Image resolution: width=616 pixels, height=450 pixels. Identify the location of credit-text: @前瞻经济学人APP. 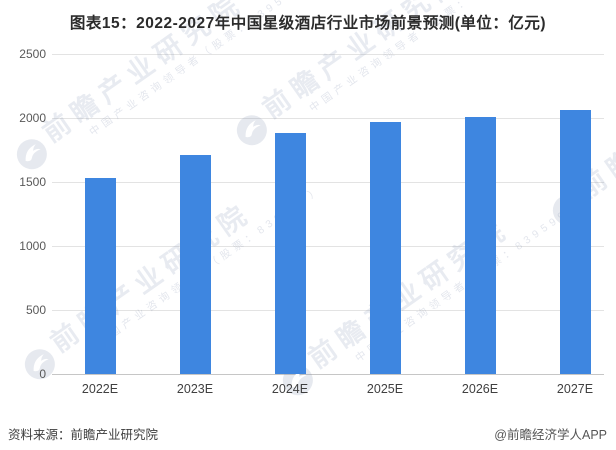
(550, 435).